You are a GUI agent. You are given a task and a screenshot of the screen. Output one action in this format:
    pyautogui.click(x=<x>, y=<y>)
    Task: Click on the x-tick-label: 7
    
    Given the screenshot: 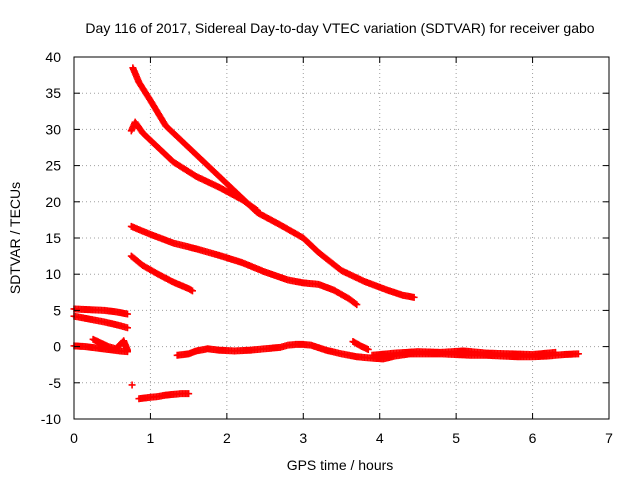 What is the action you would take?
    pyautogui.click(x=609, y=438)
    